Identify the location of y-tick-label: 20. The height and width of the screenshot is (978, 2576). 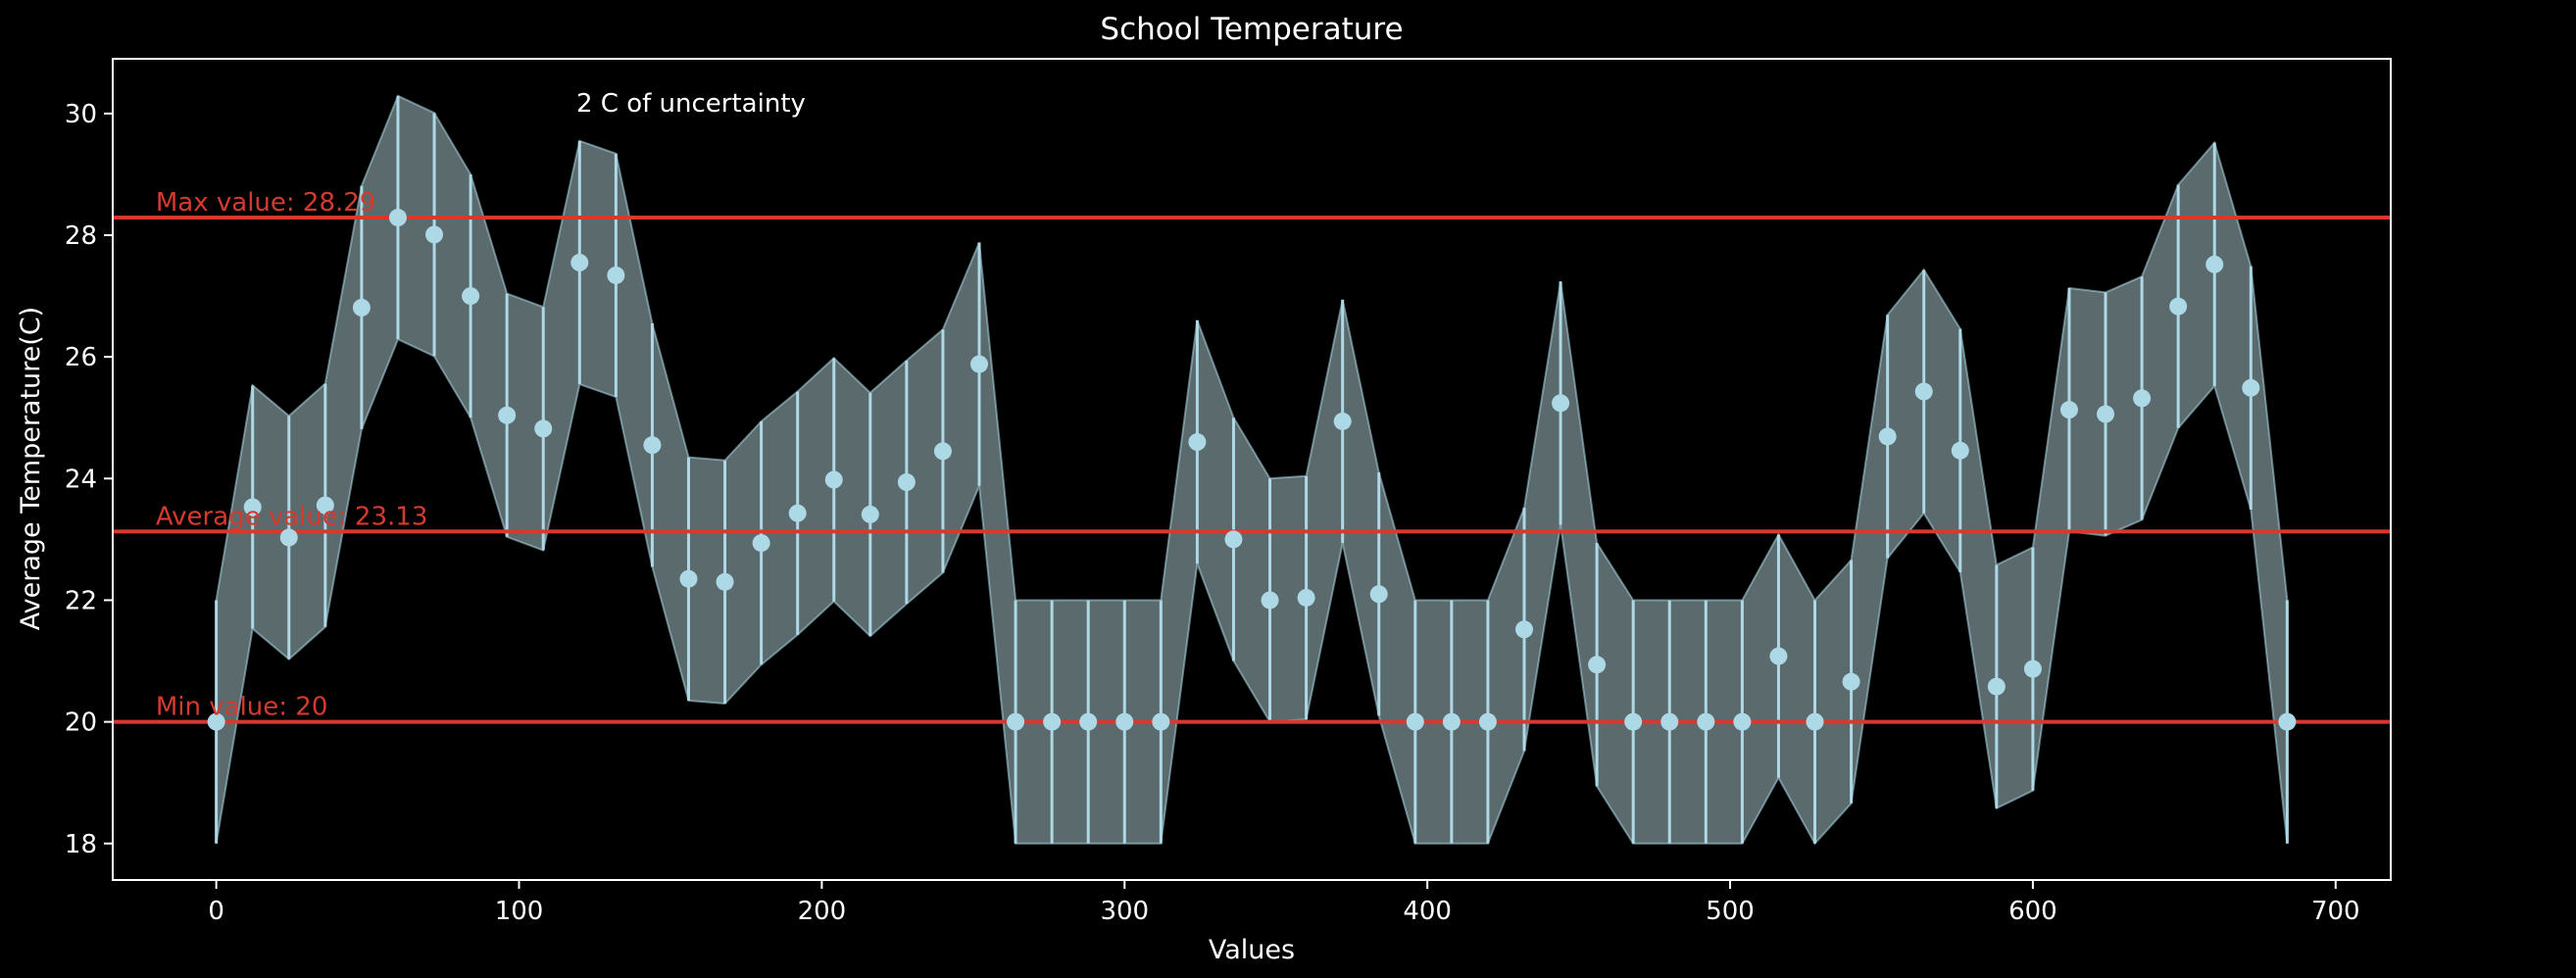
(81, 723).